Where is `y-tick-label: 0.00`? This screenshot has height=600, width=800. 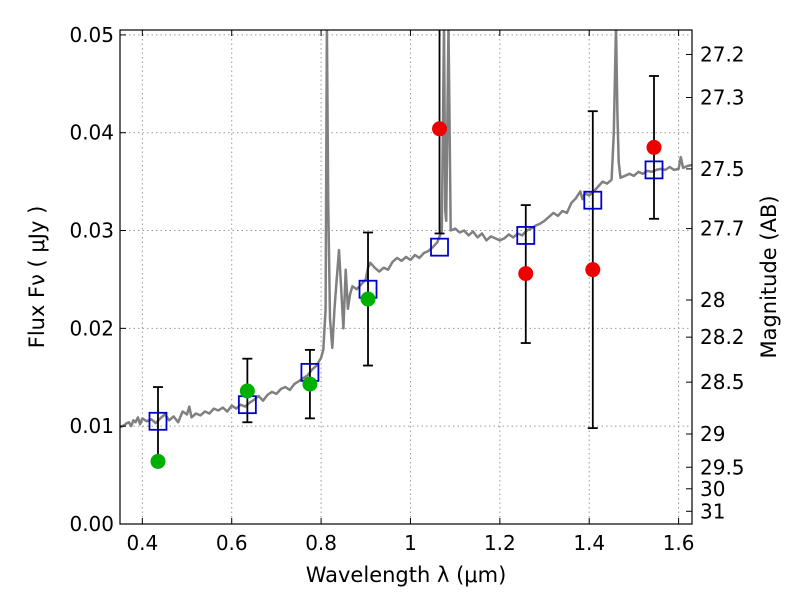
y-tick-label: 0.00 is located at coordinates (91, 524).